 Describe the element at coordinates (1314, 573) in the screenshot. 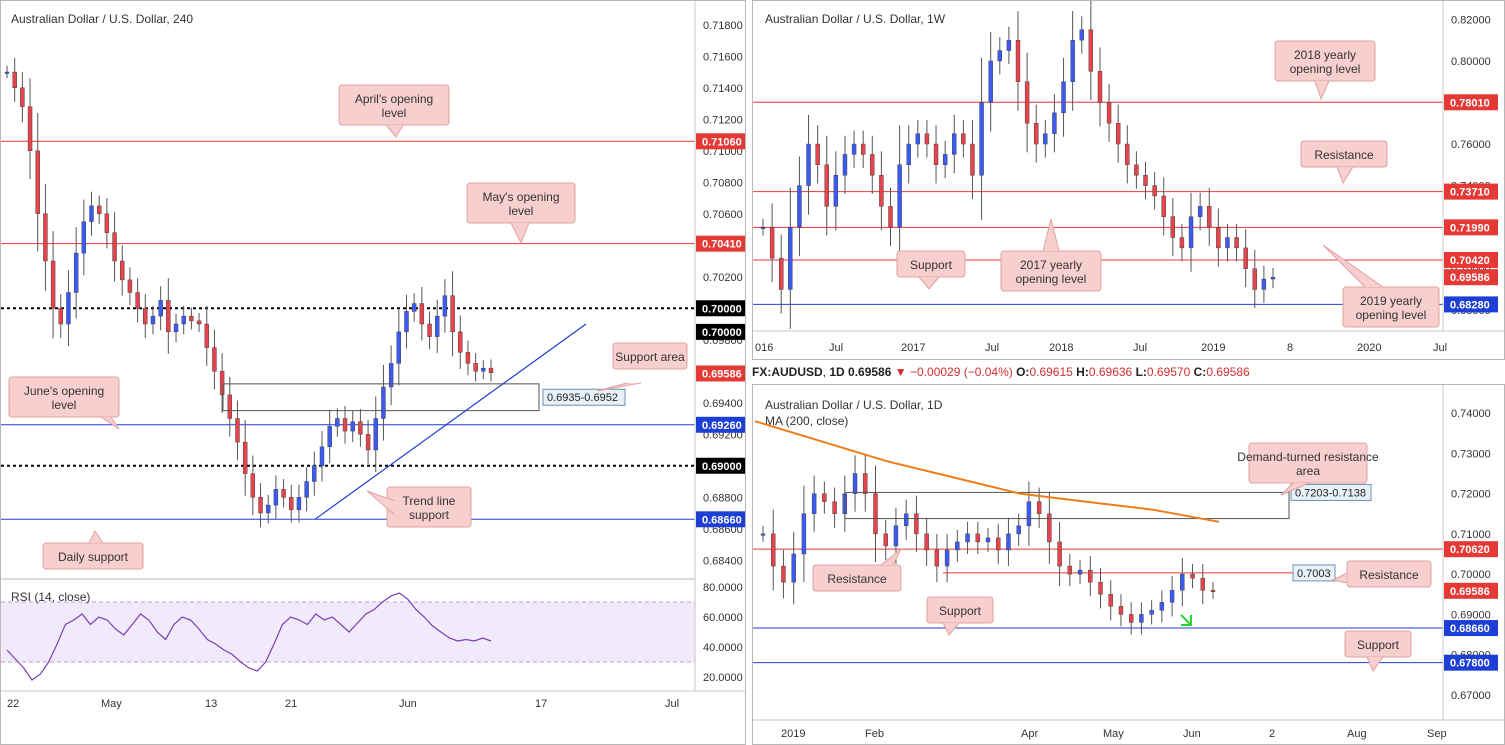

I see `resistance-label-box` at that location.